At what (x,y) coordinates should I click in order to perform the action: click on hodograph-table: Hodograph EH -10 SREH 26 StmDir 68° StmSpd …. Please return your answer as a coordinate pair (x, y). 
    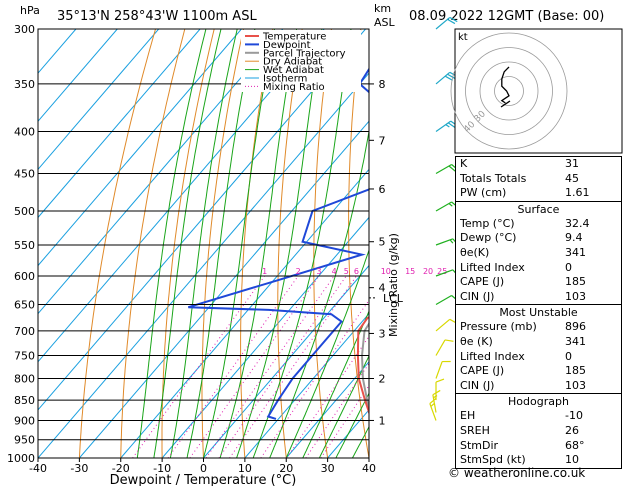
    Looking at the image, I should click on (538, 431).